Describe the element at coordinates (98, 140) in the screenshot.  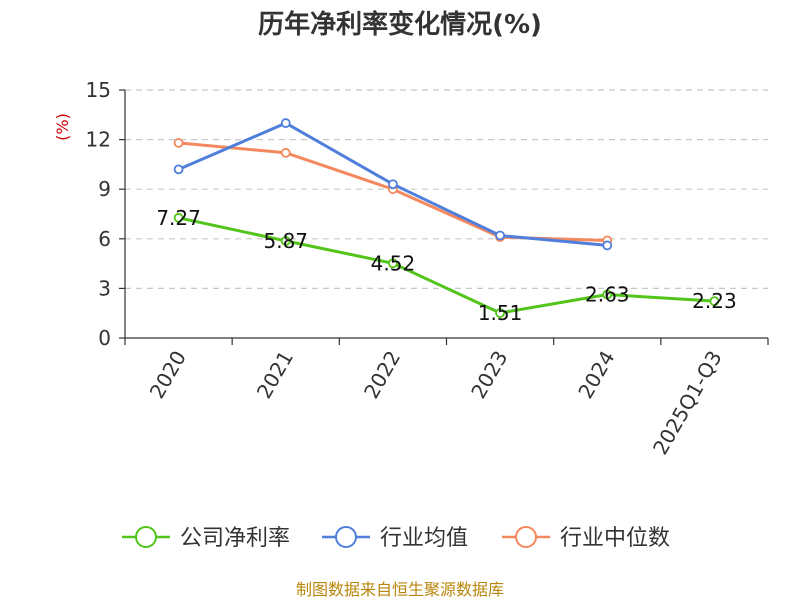
I see `y-tick-label: 12` at that location.